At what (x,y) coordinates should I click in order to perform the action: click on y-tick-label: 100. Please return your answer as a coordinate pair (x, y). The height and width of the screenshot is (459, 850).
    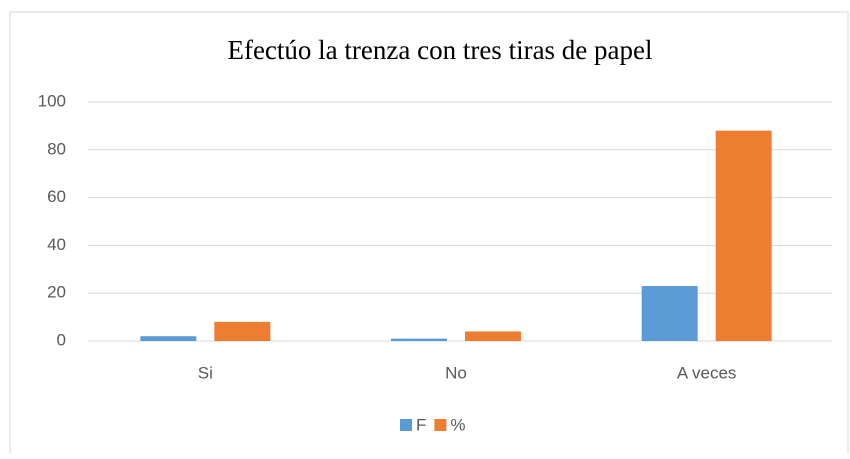
    Looking at the image, I should click on (52, 100).